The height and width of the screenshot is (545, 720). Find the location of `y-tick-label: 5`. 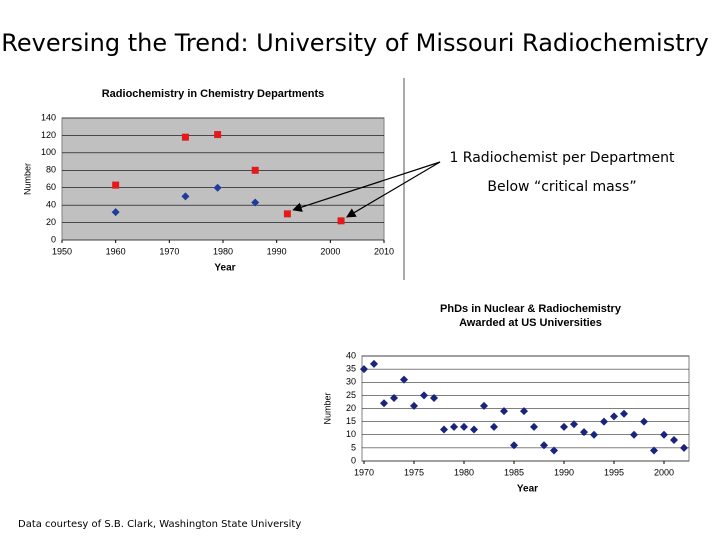

y-tick-label: 5 is located at coordinates (353, 447).